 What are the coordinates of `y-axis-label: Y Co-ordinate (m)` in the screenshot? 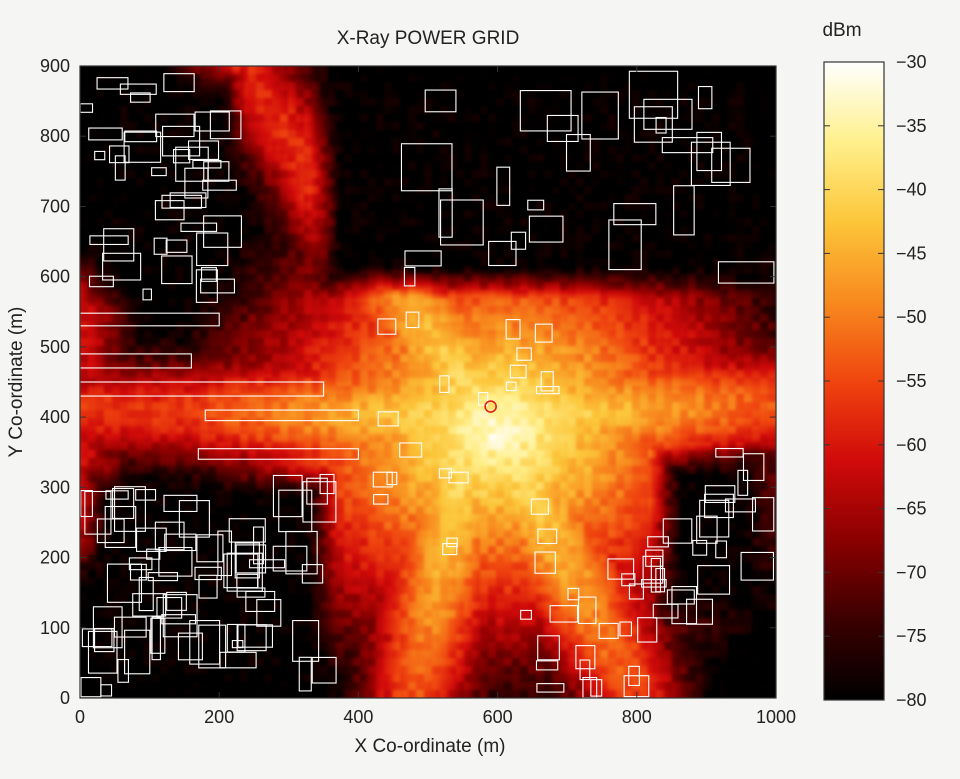 It's located at (16, 382).